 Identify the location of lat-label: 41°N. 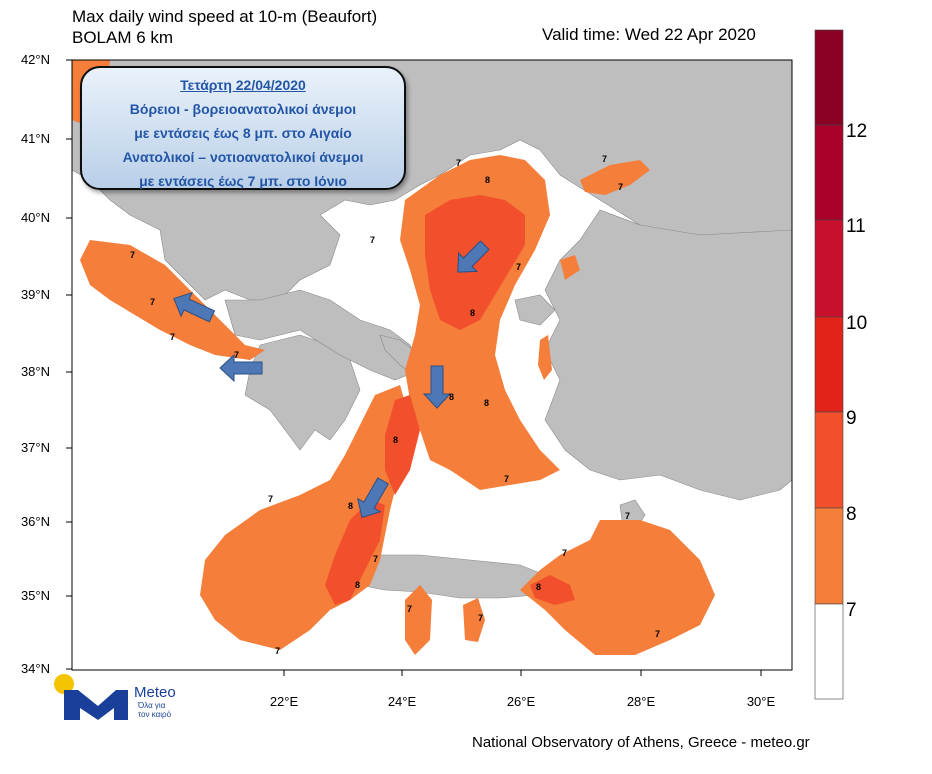
(35, 138).